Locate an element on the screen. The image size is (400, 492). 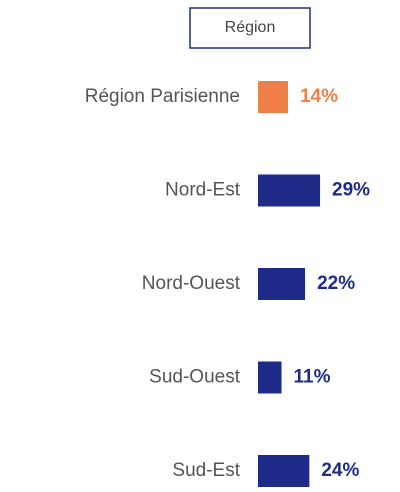
value-label: 11% is located at coordinates (312, 377).